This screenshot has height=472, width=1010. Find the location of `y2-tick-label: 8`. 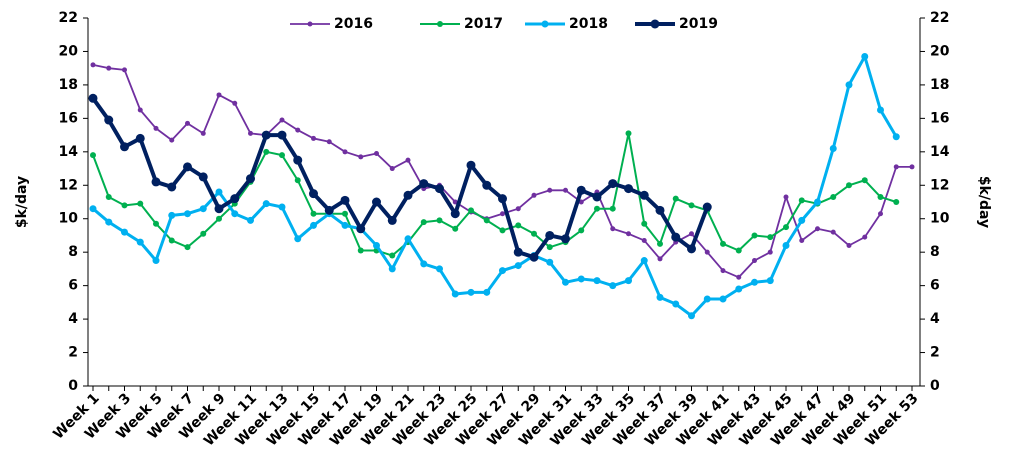

y2-tick-label: 8 is located at coordinates (935, 252).